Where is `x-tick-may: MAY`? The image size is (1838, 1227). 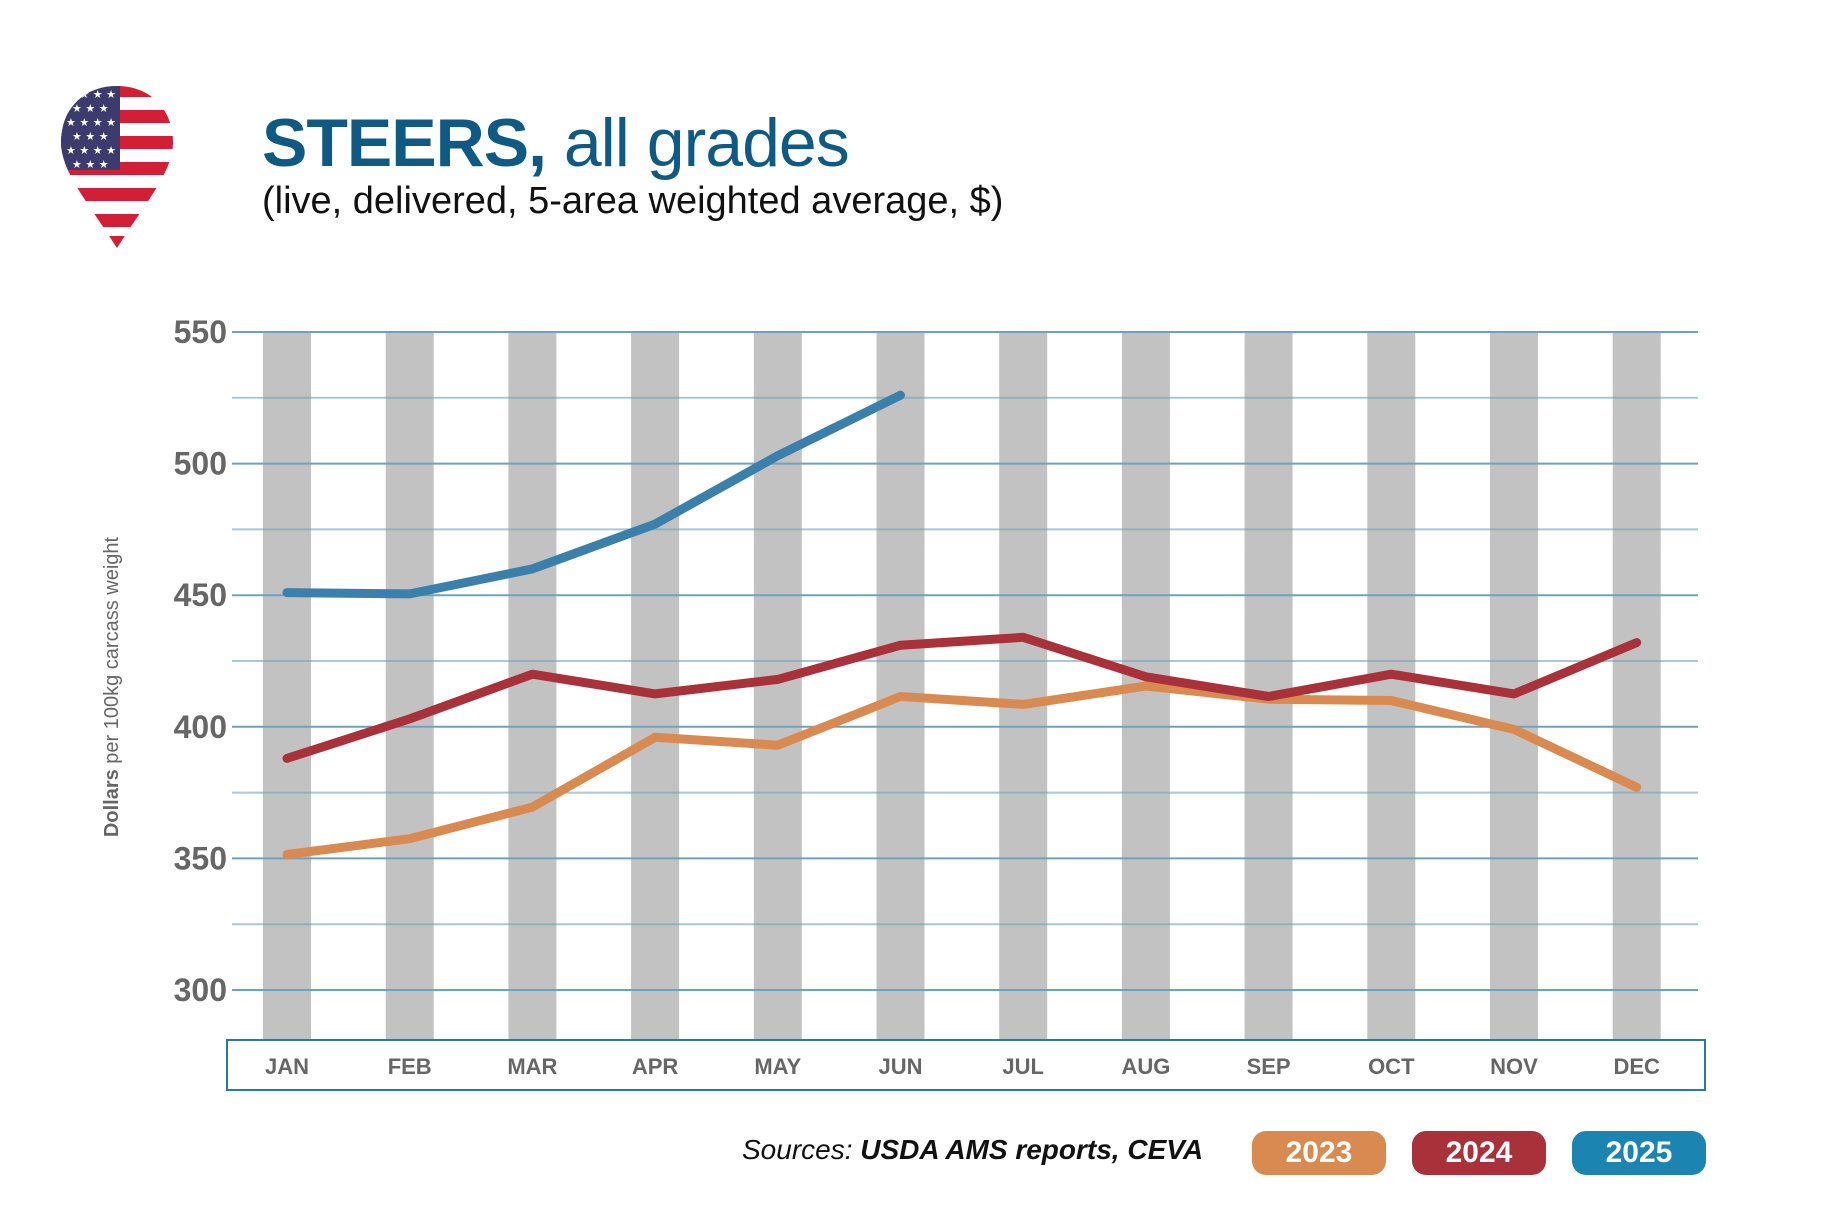 x-tick-may: MAY is located at coordinates (777, 1066).